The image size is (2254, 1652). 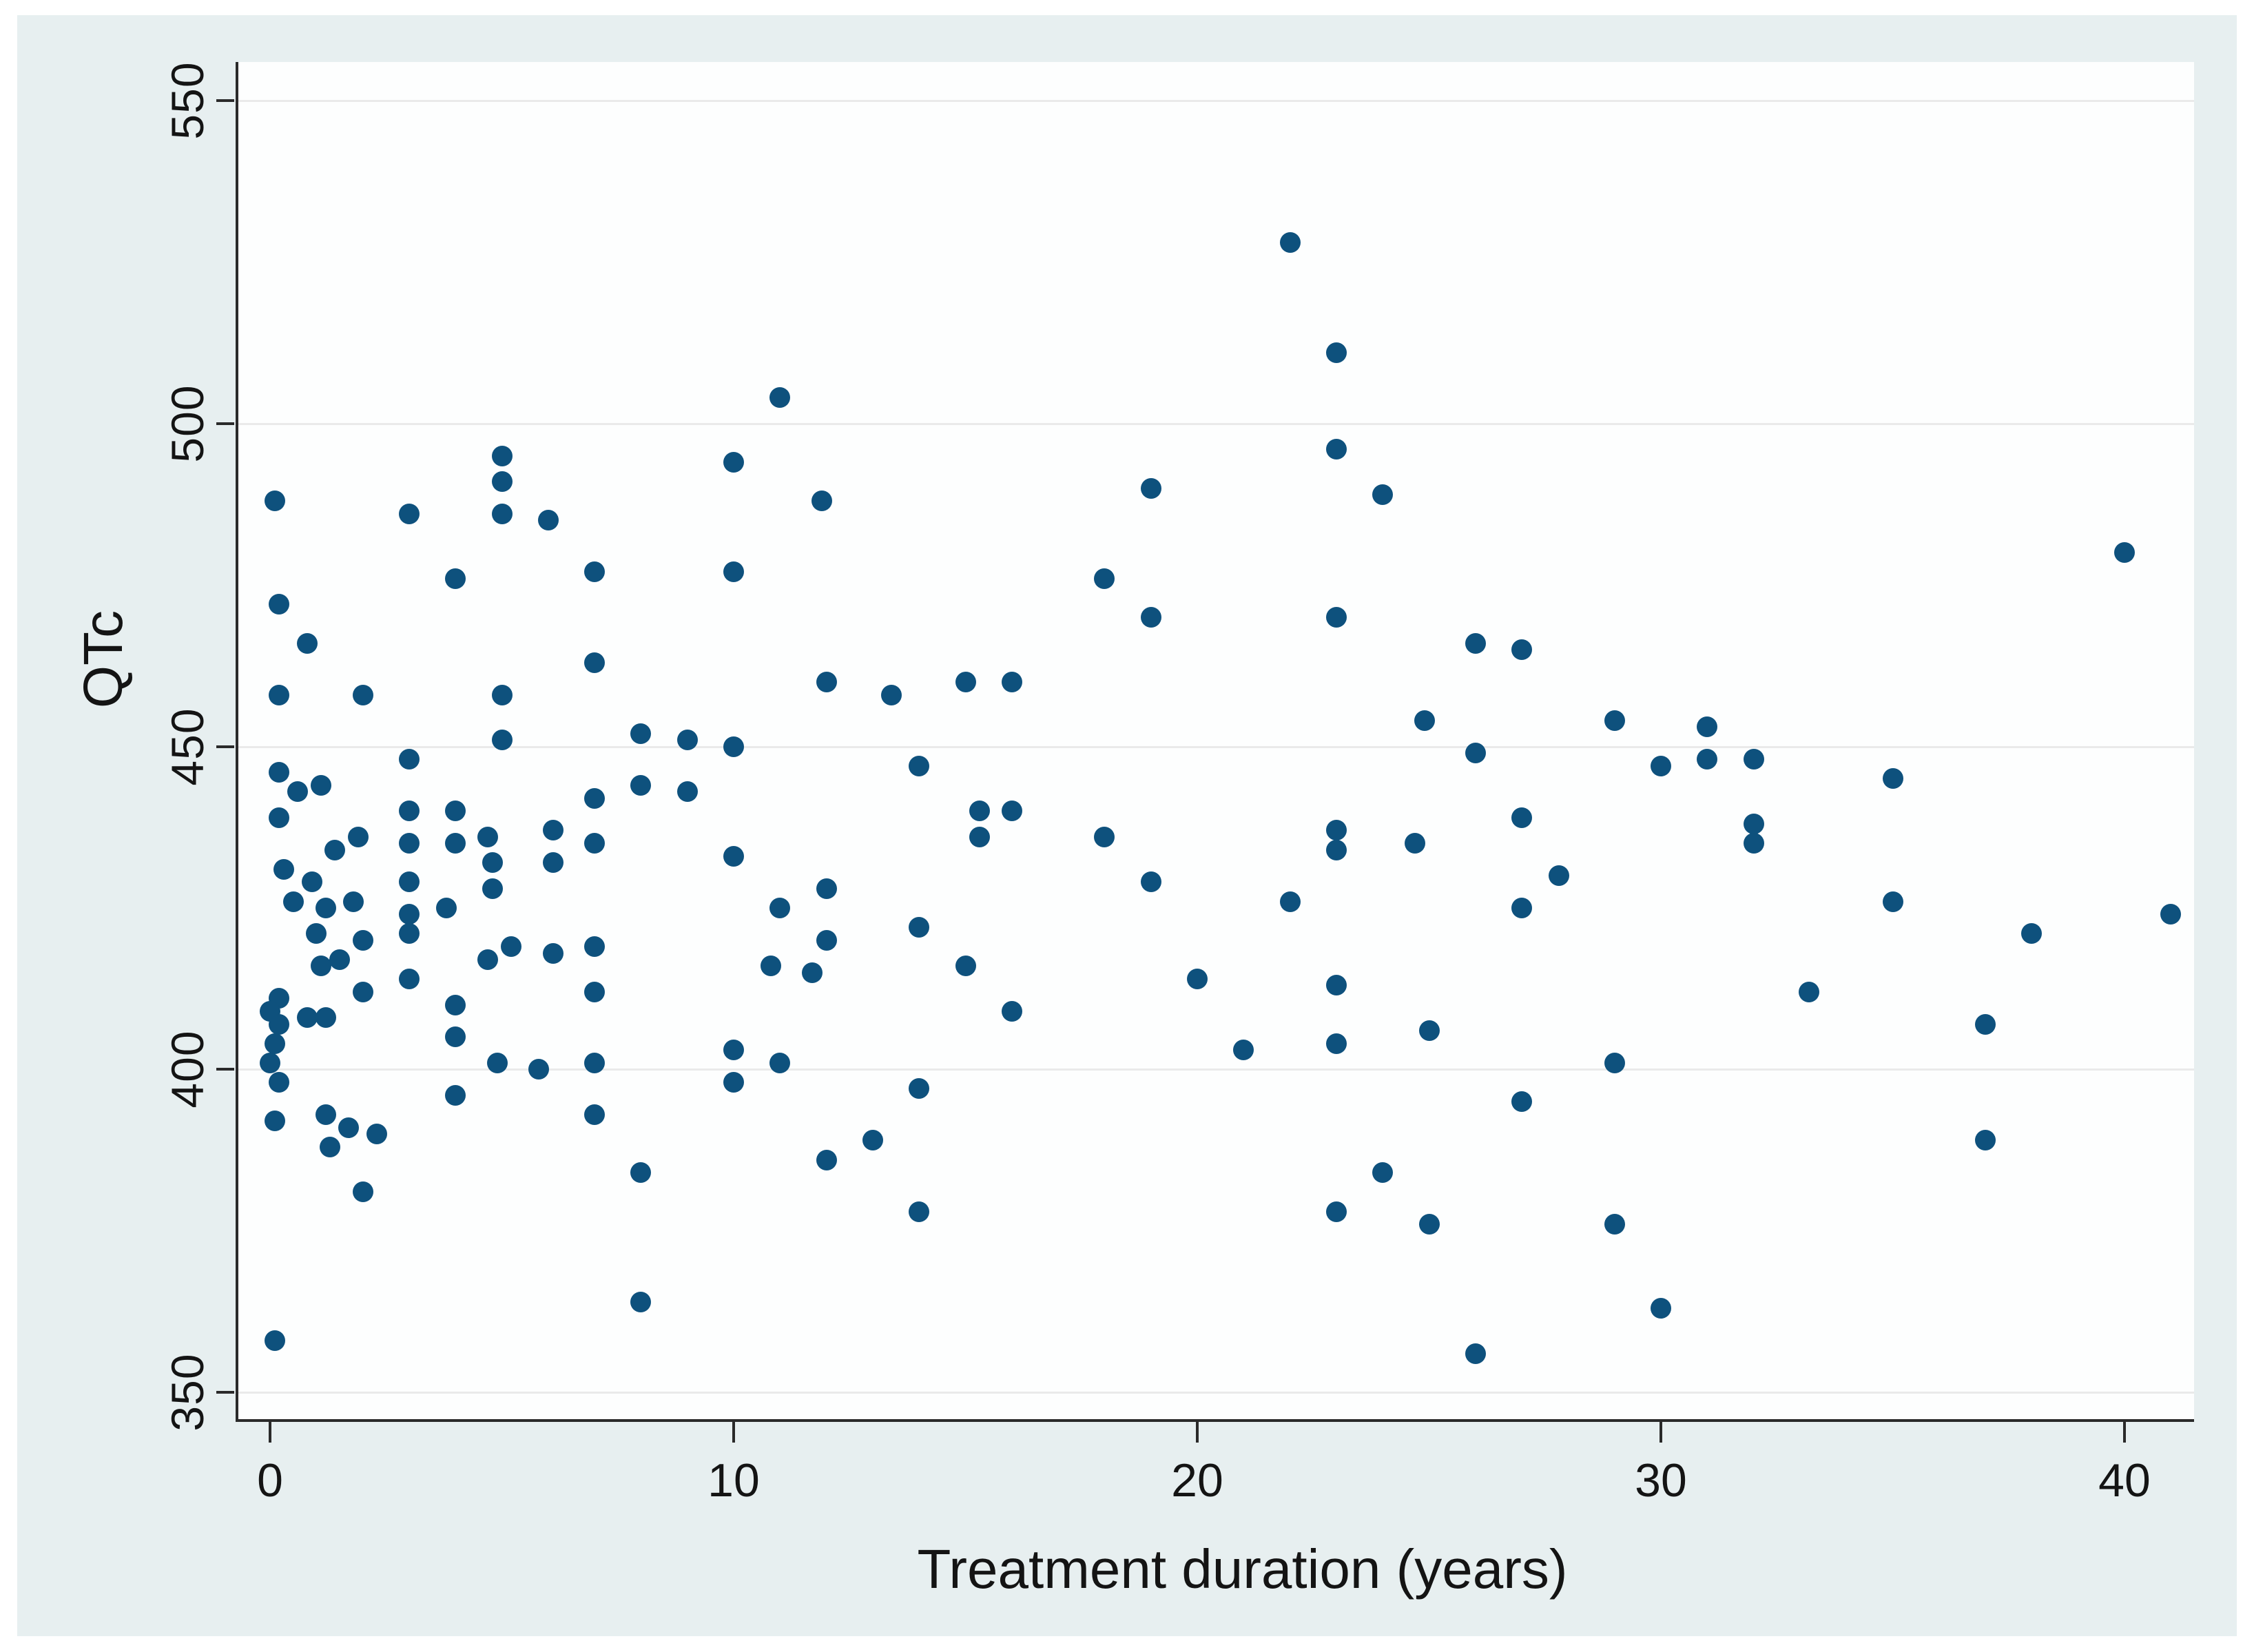 What do you see at coordinates (1242, 1569) in the screenshot?
I see `x-axis-title: Treatment duration (years)` at bounding box center [1242, 1569].